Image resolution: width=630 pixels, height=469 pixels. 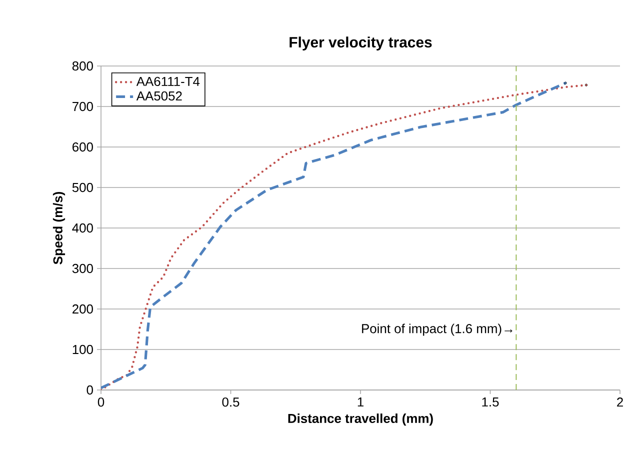 I want to click on y-axis-title: Speed (m/s), so click(x=59, y=228).